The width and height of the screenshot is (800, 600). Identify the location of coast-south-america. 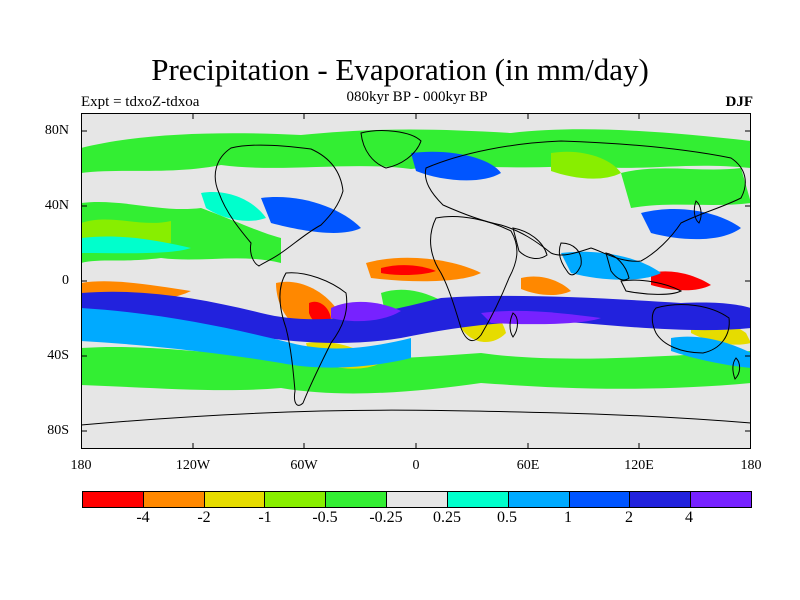
(313, 339).